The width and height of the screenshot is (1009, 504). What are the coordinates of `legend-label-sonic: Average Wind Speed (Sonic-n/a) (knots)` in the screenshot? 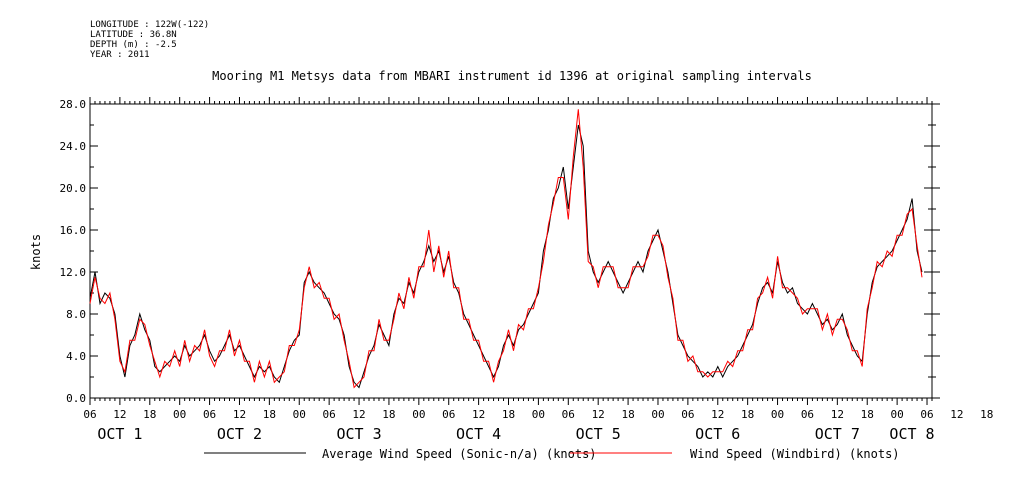 It's located at (459, 454).